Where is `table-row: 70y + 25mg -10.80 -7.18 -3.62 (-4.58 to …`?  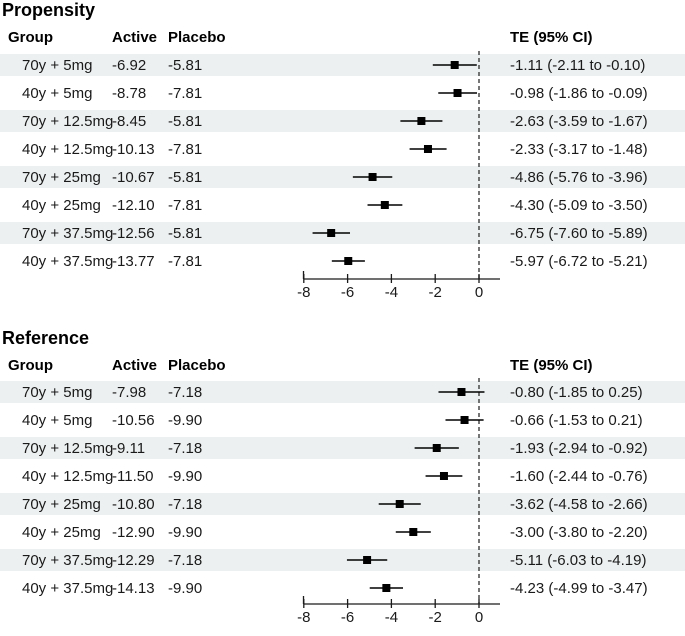 table-row: 70y + 25mg -10.80 -7.18 -3.62 (-4.58 to … is located at coordinates (342, 504).